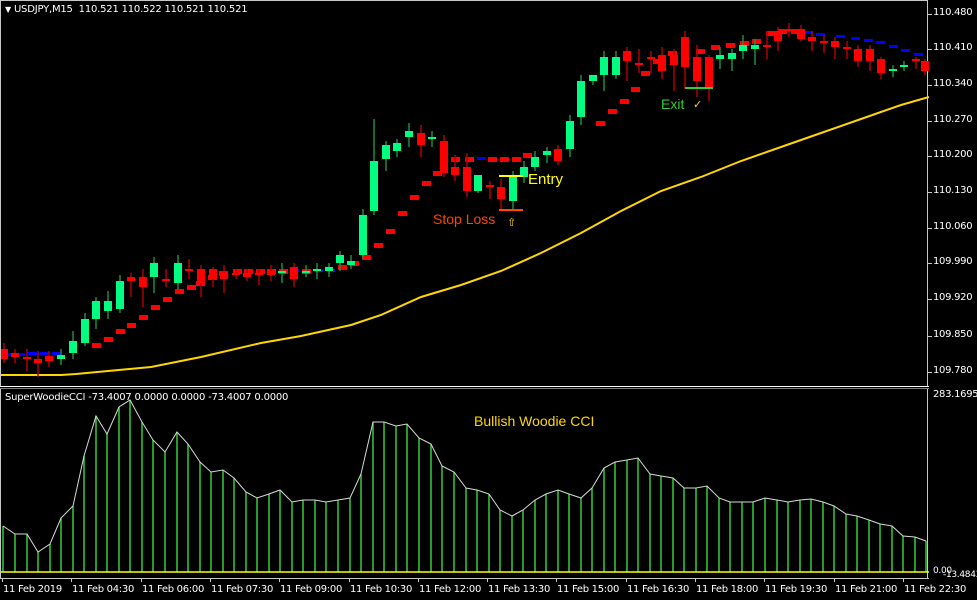  I want to click on triangle-down-icon: ▼, so click(8, 9).